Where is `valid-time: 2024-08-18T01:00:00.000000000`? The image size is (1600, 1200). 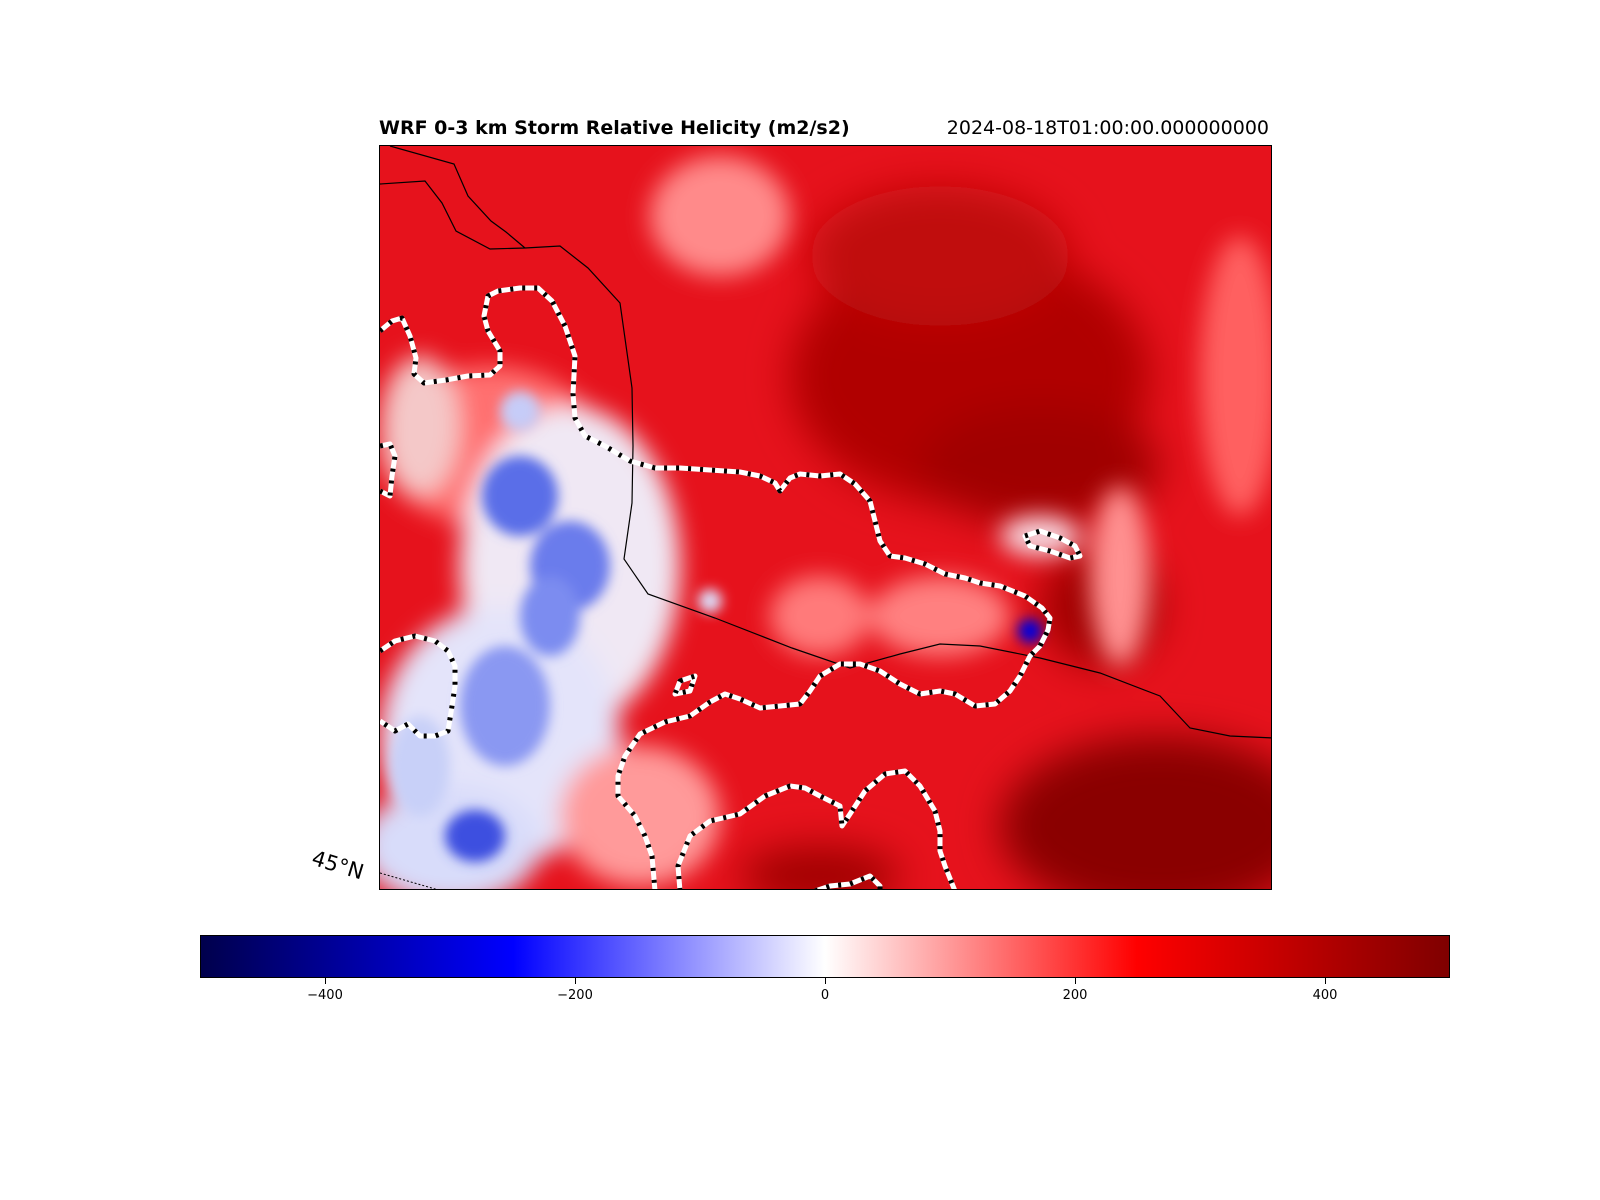
valid-time: 2024-08-18T01:00:00.000000000 is located at coordinates (1108, 128).